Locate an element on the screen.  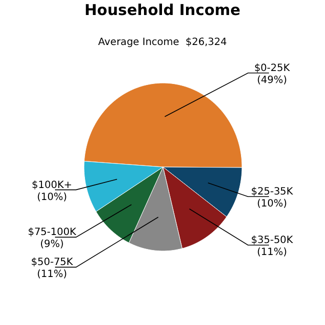
slice-label: $75-100K is located at coordinates (52, 232).